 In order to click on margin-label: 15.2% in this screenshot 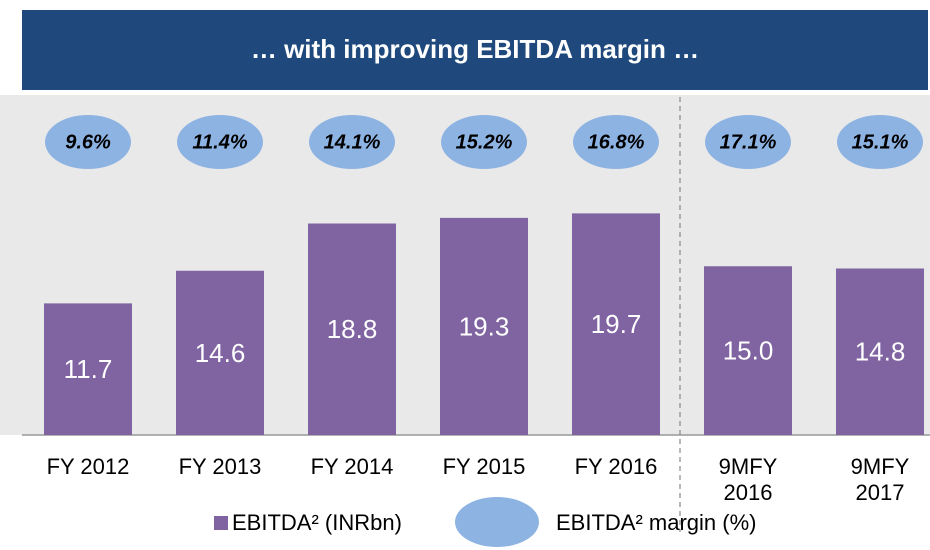, I will do `click(484, 142)`.